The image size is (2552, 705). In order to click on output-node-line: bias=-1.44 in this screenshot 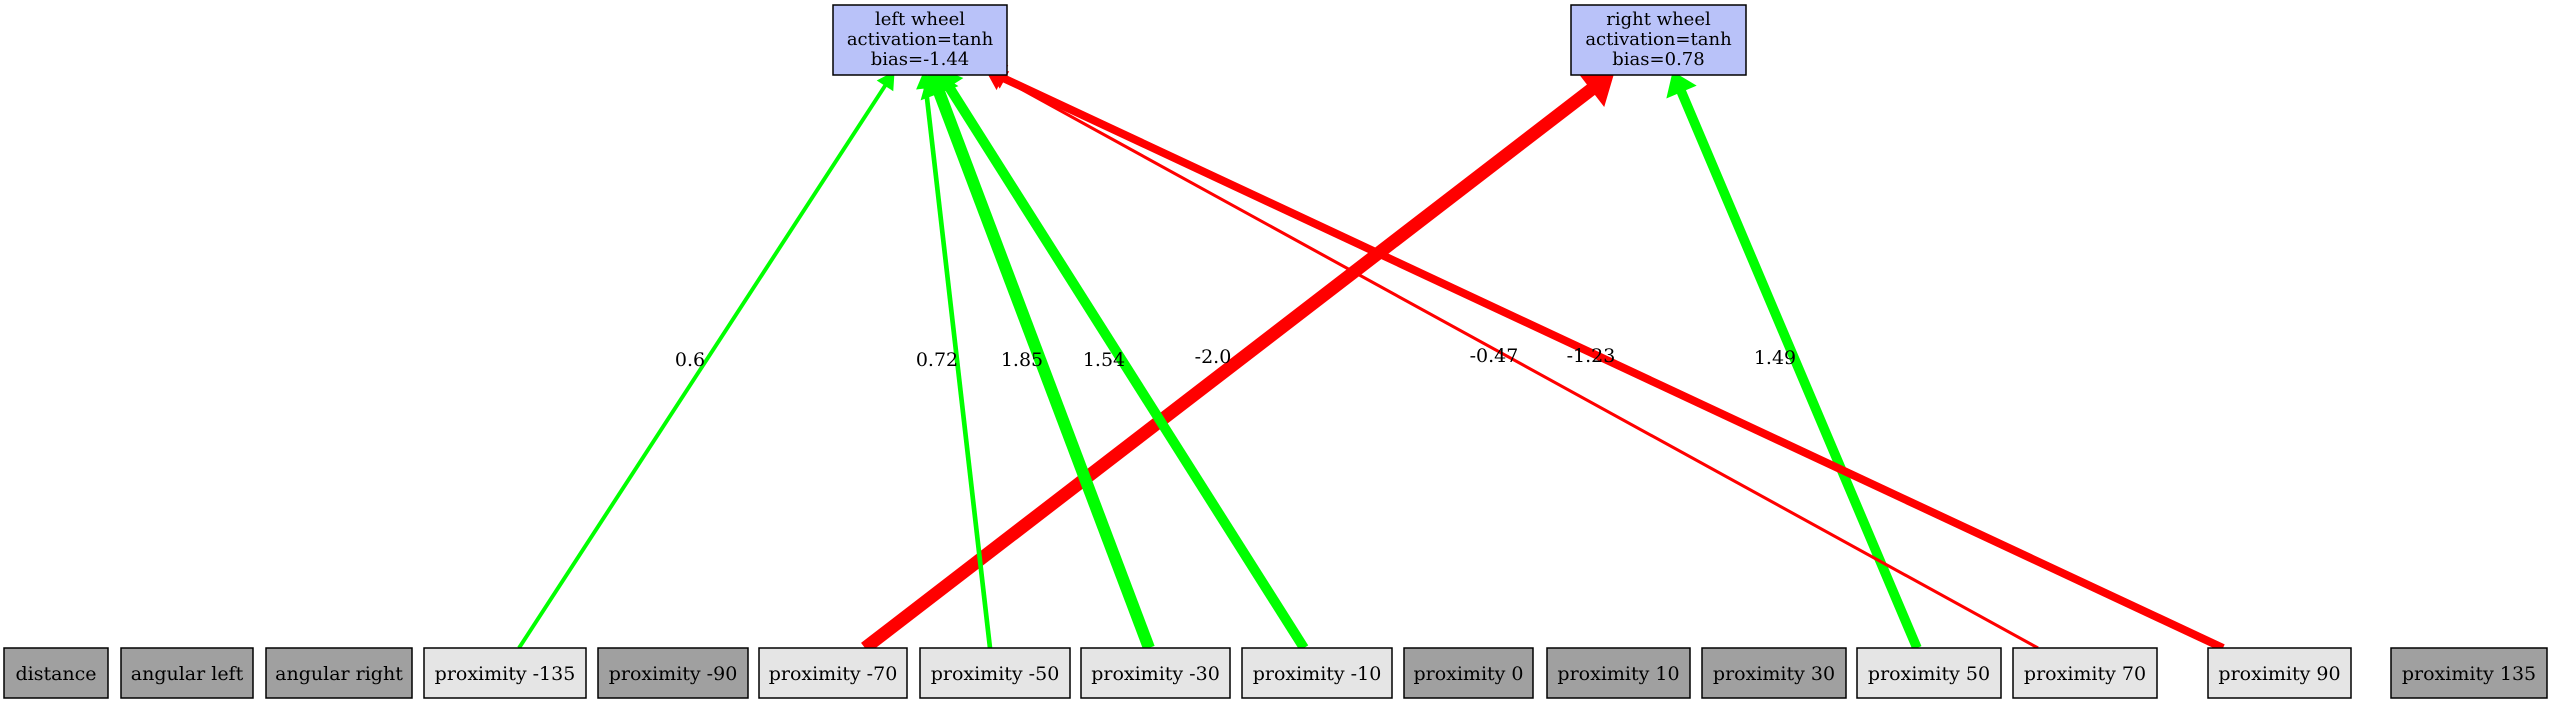, I will do `click(920, 59)`.